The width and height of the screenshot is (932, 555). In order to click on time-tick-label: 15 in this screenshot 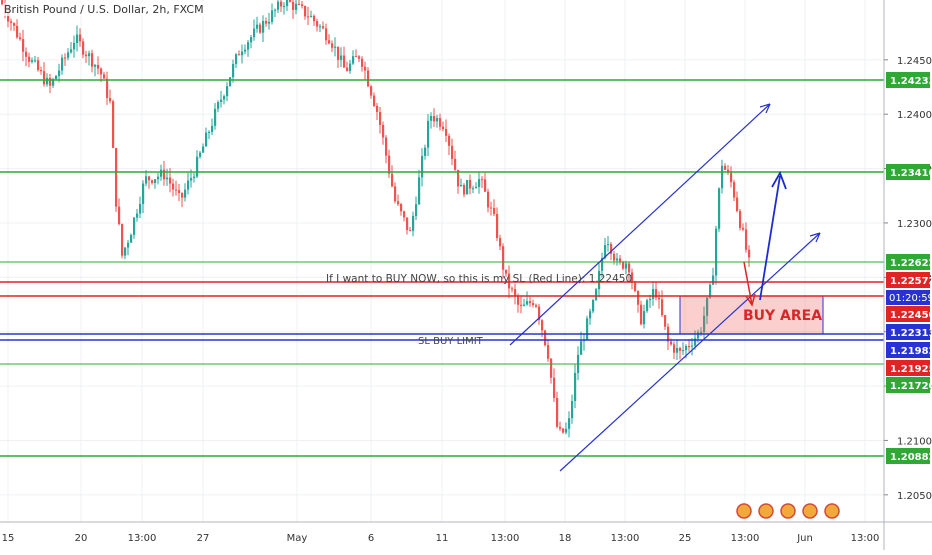, I will do `click(8, 538)`.